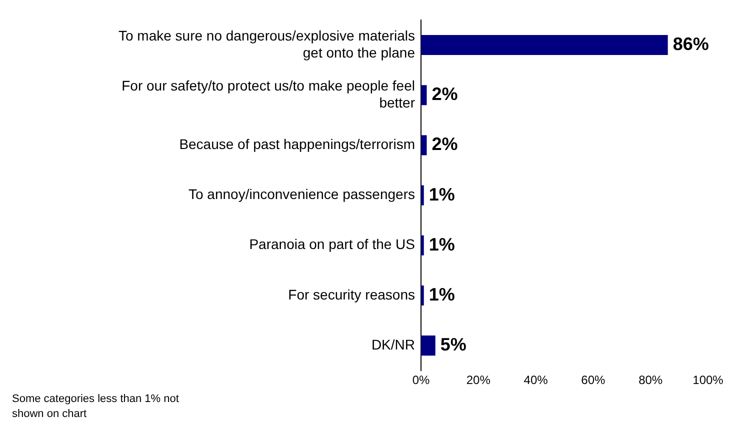 This screenshot has width=742, height=431. What do you see at coordinates (453, 344) in the screenshot?
I see `data-label: 5%` at bounding box center [453, 344].